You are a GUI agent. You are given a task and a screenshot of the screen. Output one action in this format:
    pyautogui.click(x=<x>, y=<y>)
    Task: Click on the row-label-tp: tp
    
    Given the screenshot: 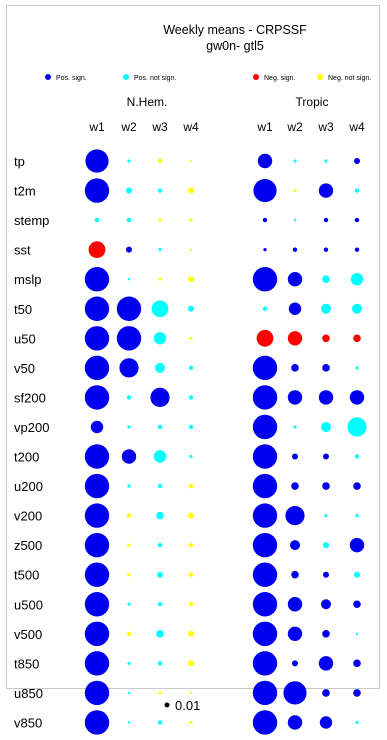 What is the action you would take?
    pyautogui.click(x=19, y=161)
    